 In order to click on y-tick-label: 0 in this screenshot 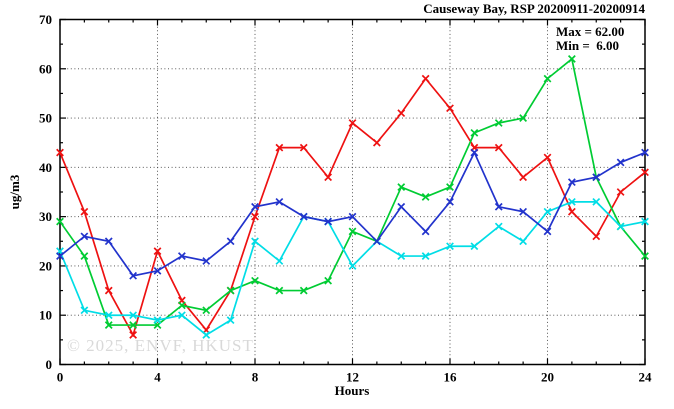, I will do `click(49, 364)`.